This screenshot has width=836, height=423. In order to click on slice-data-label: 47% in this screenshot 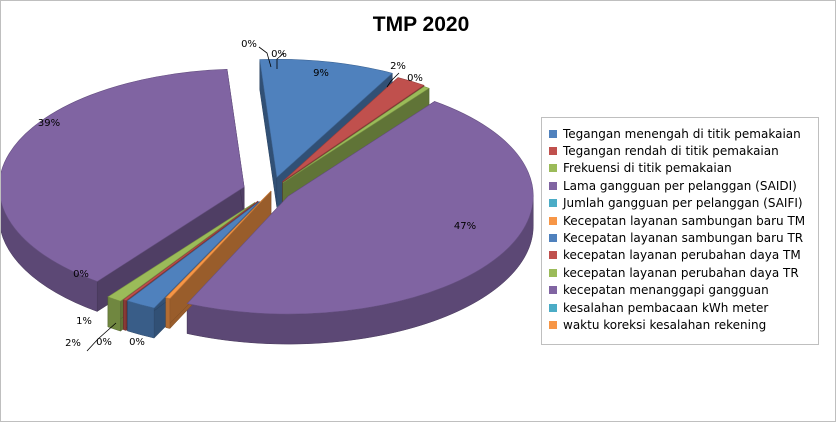, I will do `click(465, 226)`.